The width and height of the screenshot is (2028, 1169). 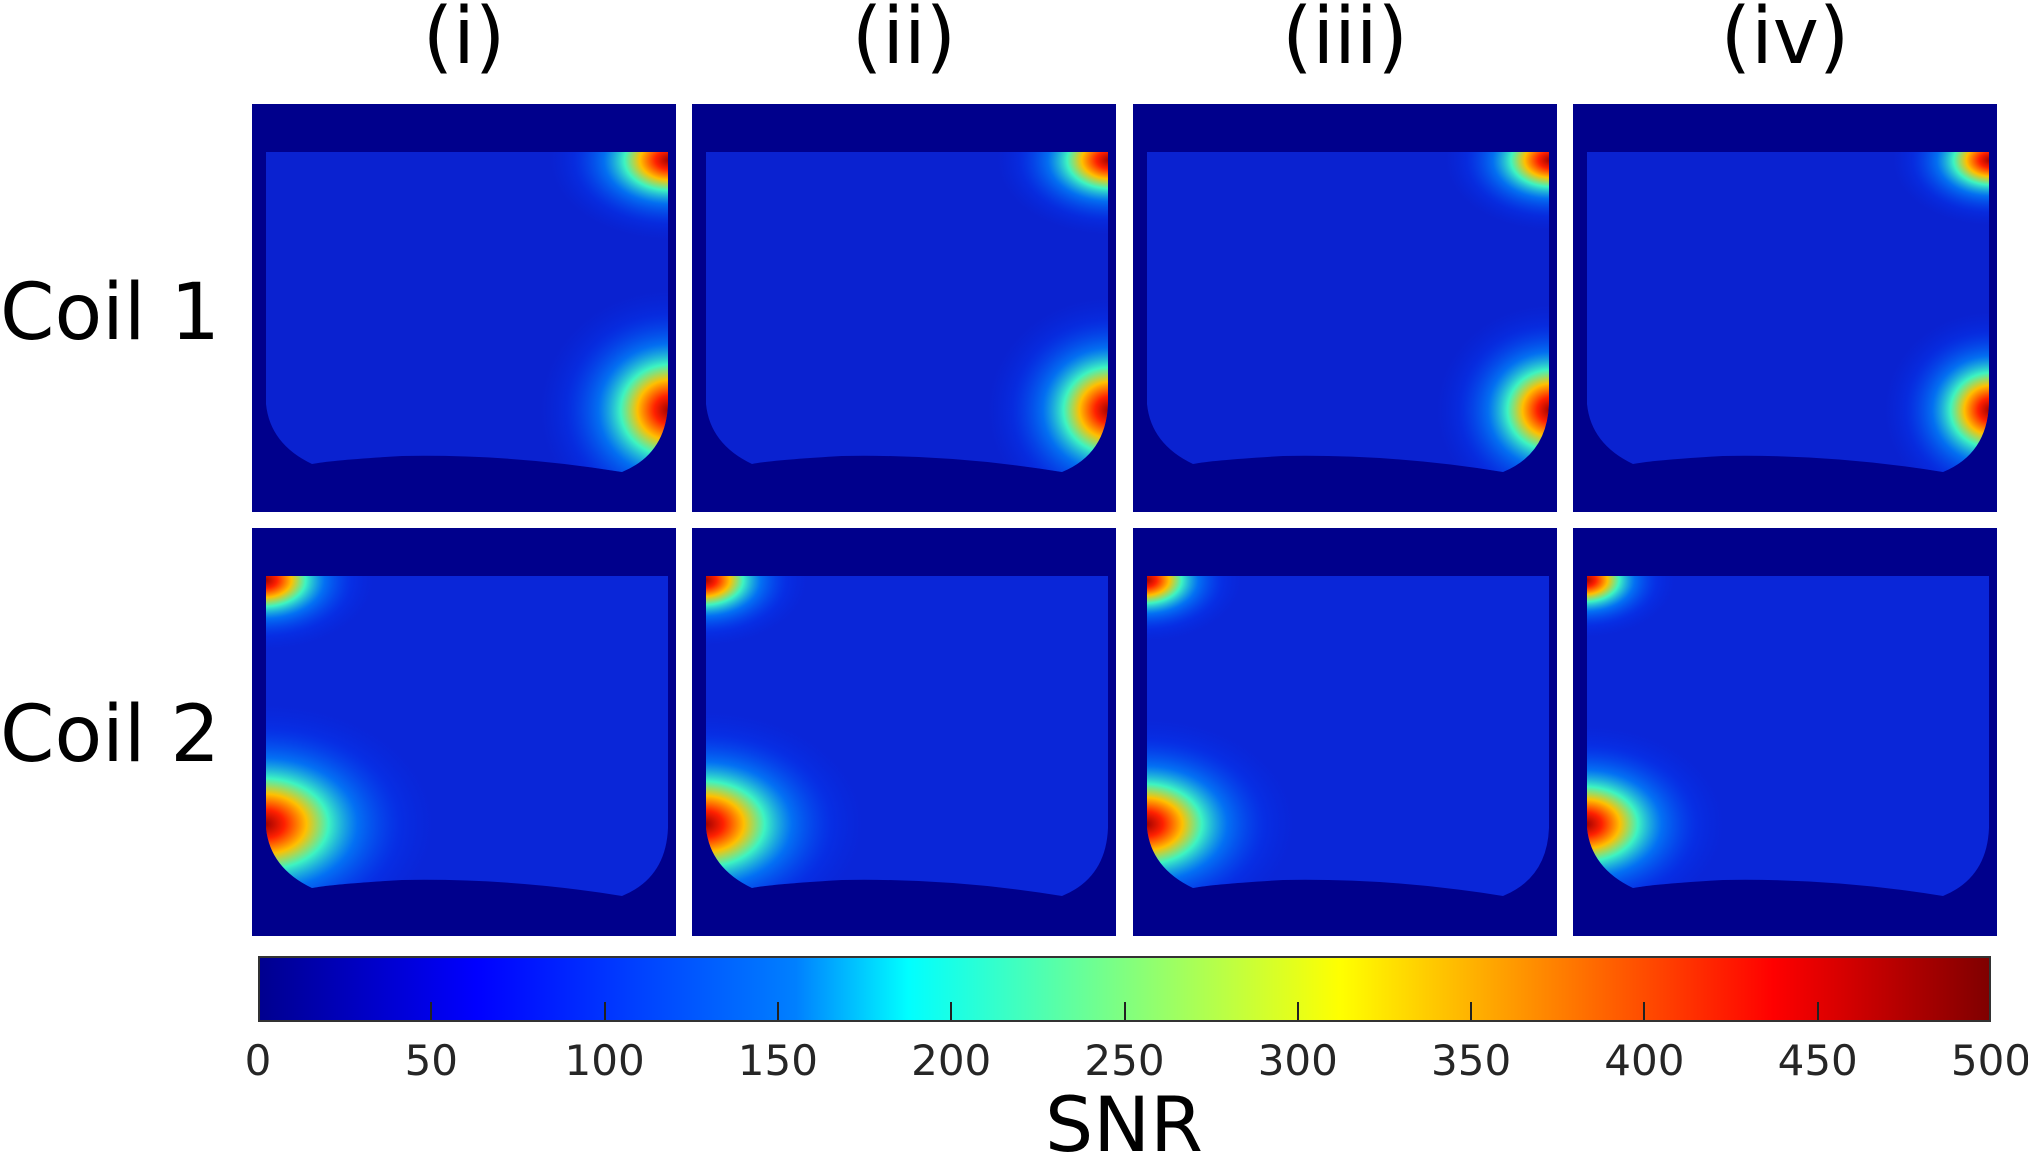 I want to click on colorbar-tick-label: 50, so click(x=431, y=1060).